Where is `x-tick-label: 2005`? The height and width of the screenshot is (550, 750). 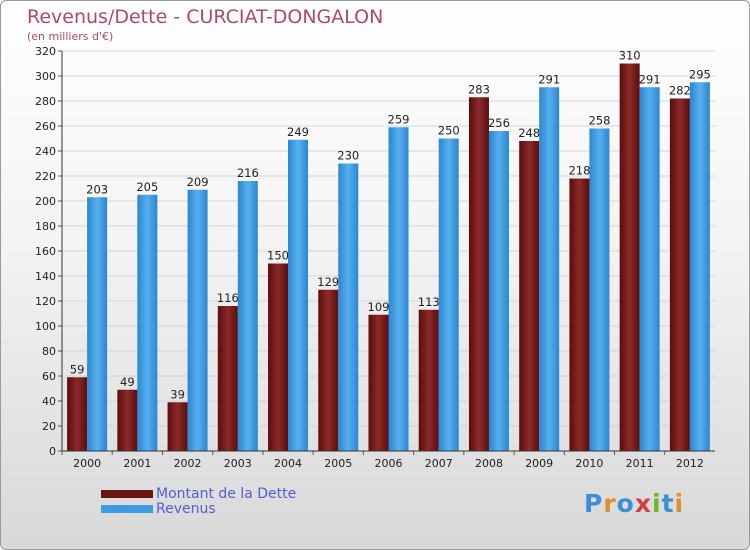
x-tick-label: 2005 is located at coordinates (338, 463).